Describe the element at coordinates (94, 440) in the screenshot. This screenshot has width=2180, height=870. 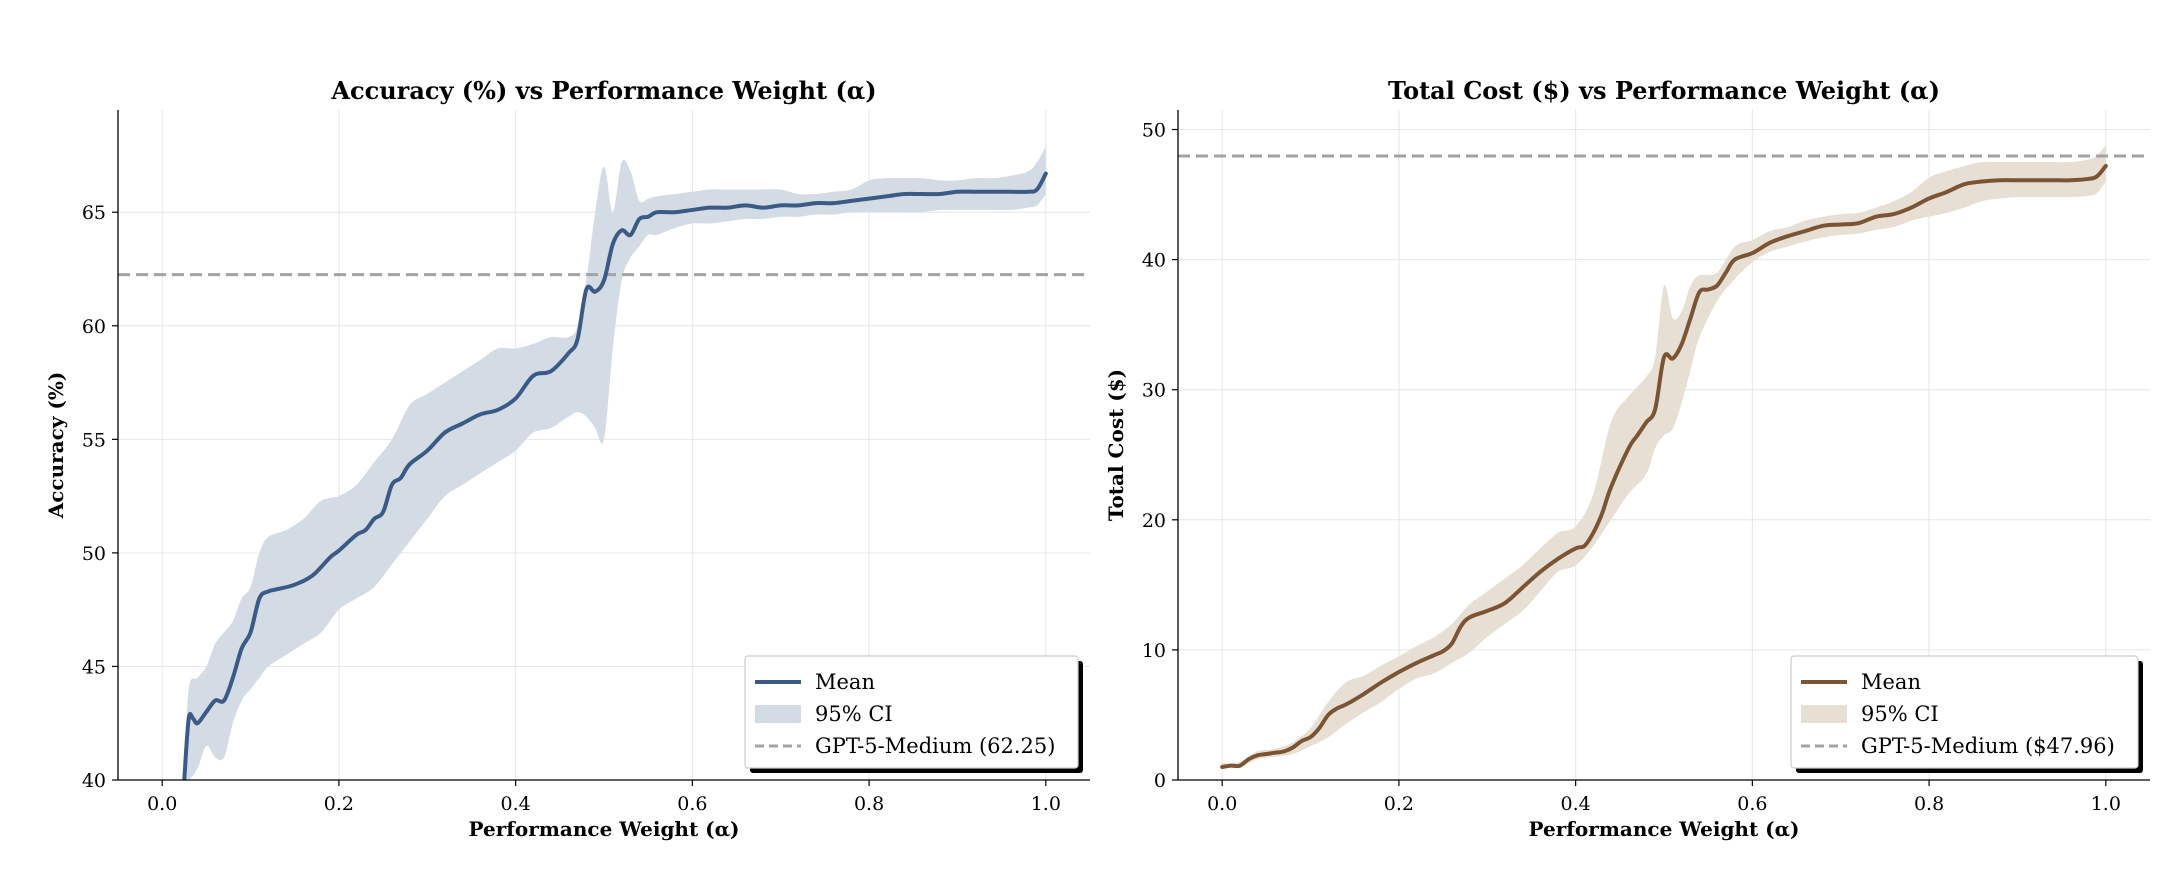
I see `y-tick-label: 55` at that location.